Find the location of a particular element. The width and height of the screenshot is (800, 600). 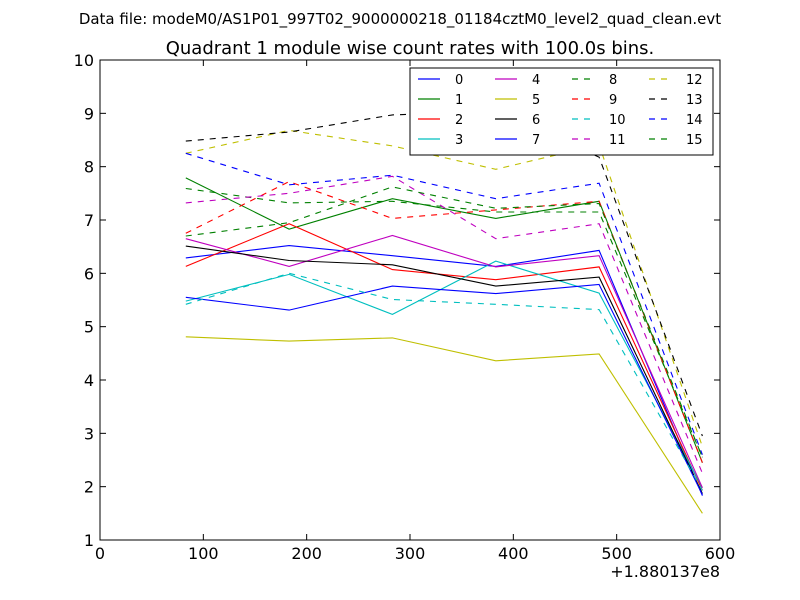

y-tick-label: 8 is located at coordinates (89, 167).